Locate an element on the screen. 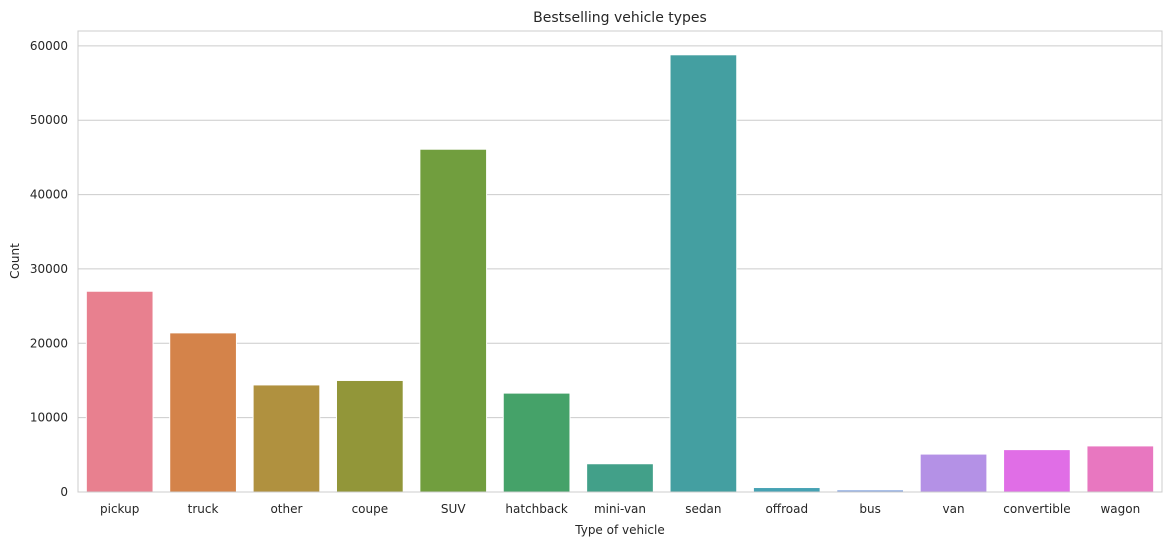 The height and width of the screenshot is (549, 1173). x-tick-label: truck is located at coordinates (203, 509).